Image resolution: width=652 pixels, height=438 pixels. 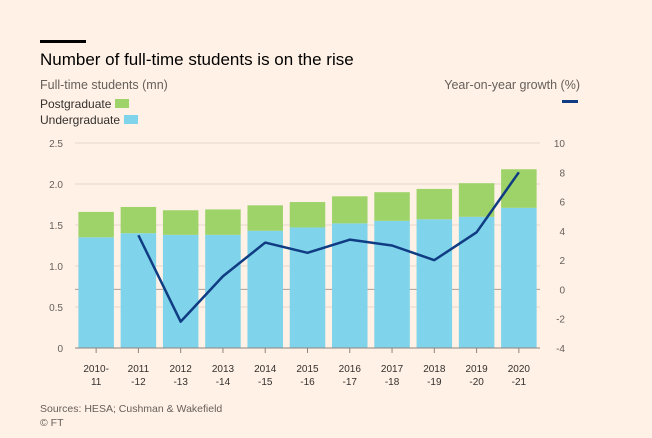 What do you see at coordinates (265, 382) in the screenshot?
I see `x-tick-label: -15` at bounding box center [265, 382].